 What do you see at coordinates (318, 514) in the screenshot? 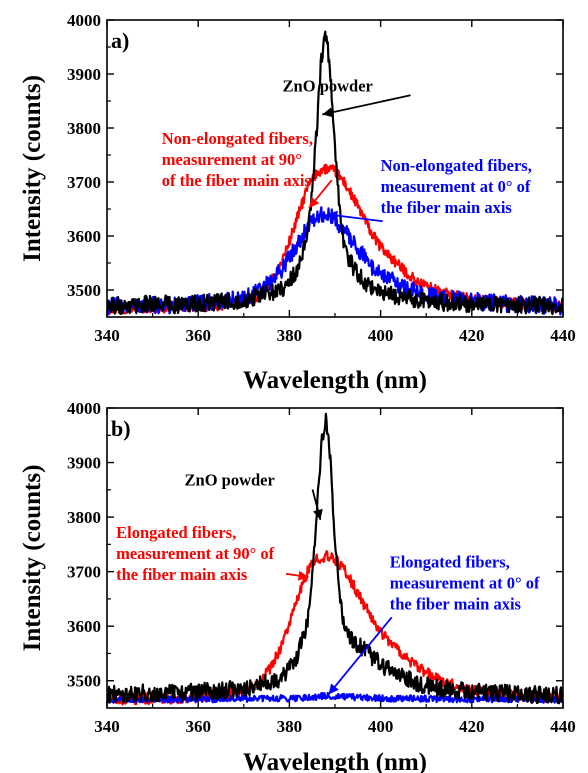
I see `annotation-arrowhead` at bounding box center [318, 514].